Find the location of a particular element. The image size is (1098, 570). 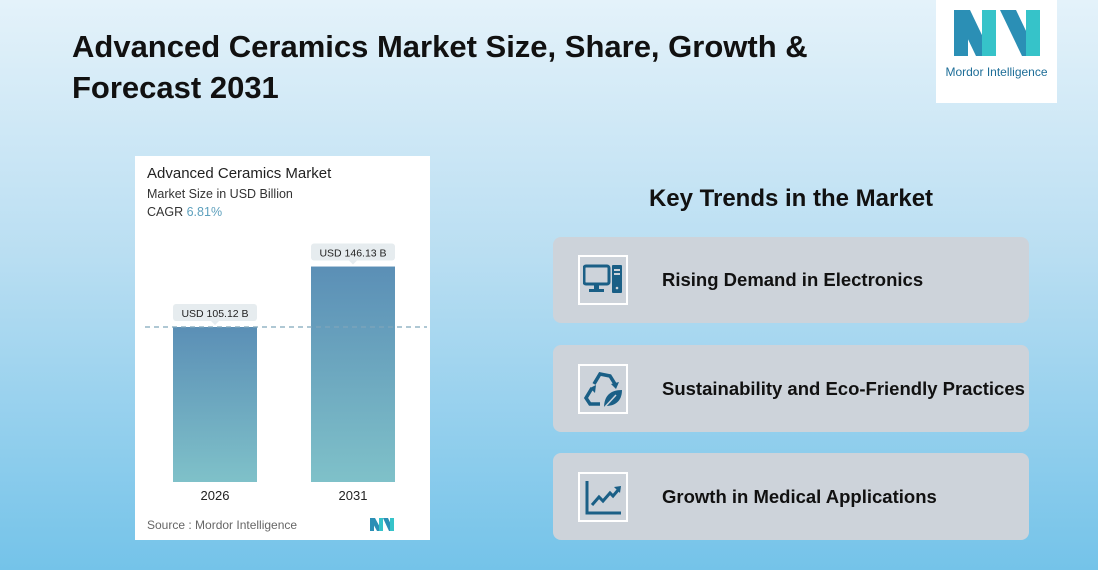

chart-subtitle: Market Size in USD Billion is located at coordinates (220, 194).